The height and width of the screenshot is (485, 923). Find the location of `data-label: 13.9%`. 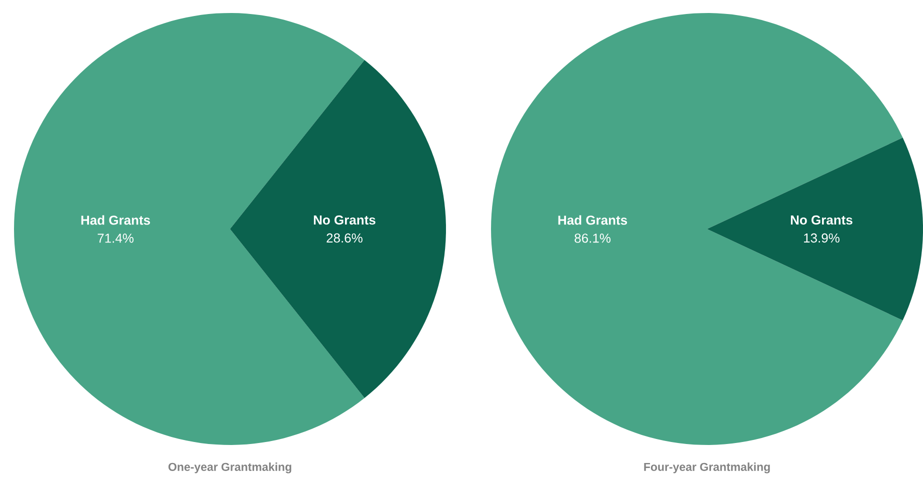

data-label: 13.9% is located at coordinates (822, 238).